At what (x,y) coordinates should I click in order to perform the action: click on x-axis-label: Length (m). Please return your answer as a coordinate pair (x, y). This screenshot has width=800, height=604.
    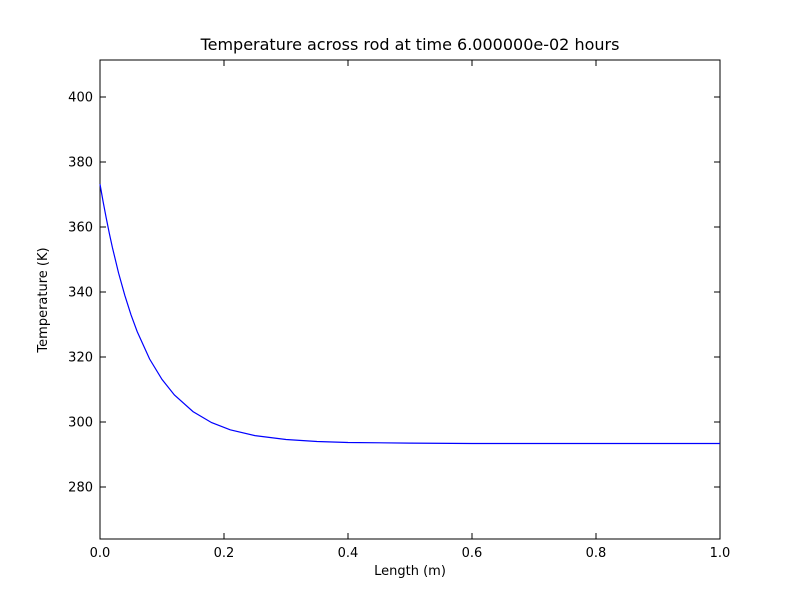
    Looking at the image, I should click on (410, 571).